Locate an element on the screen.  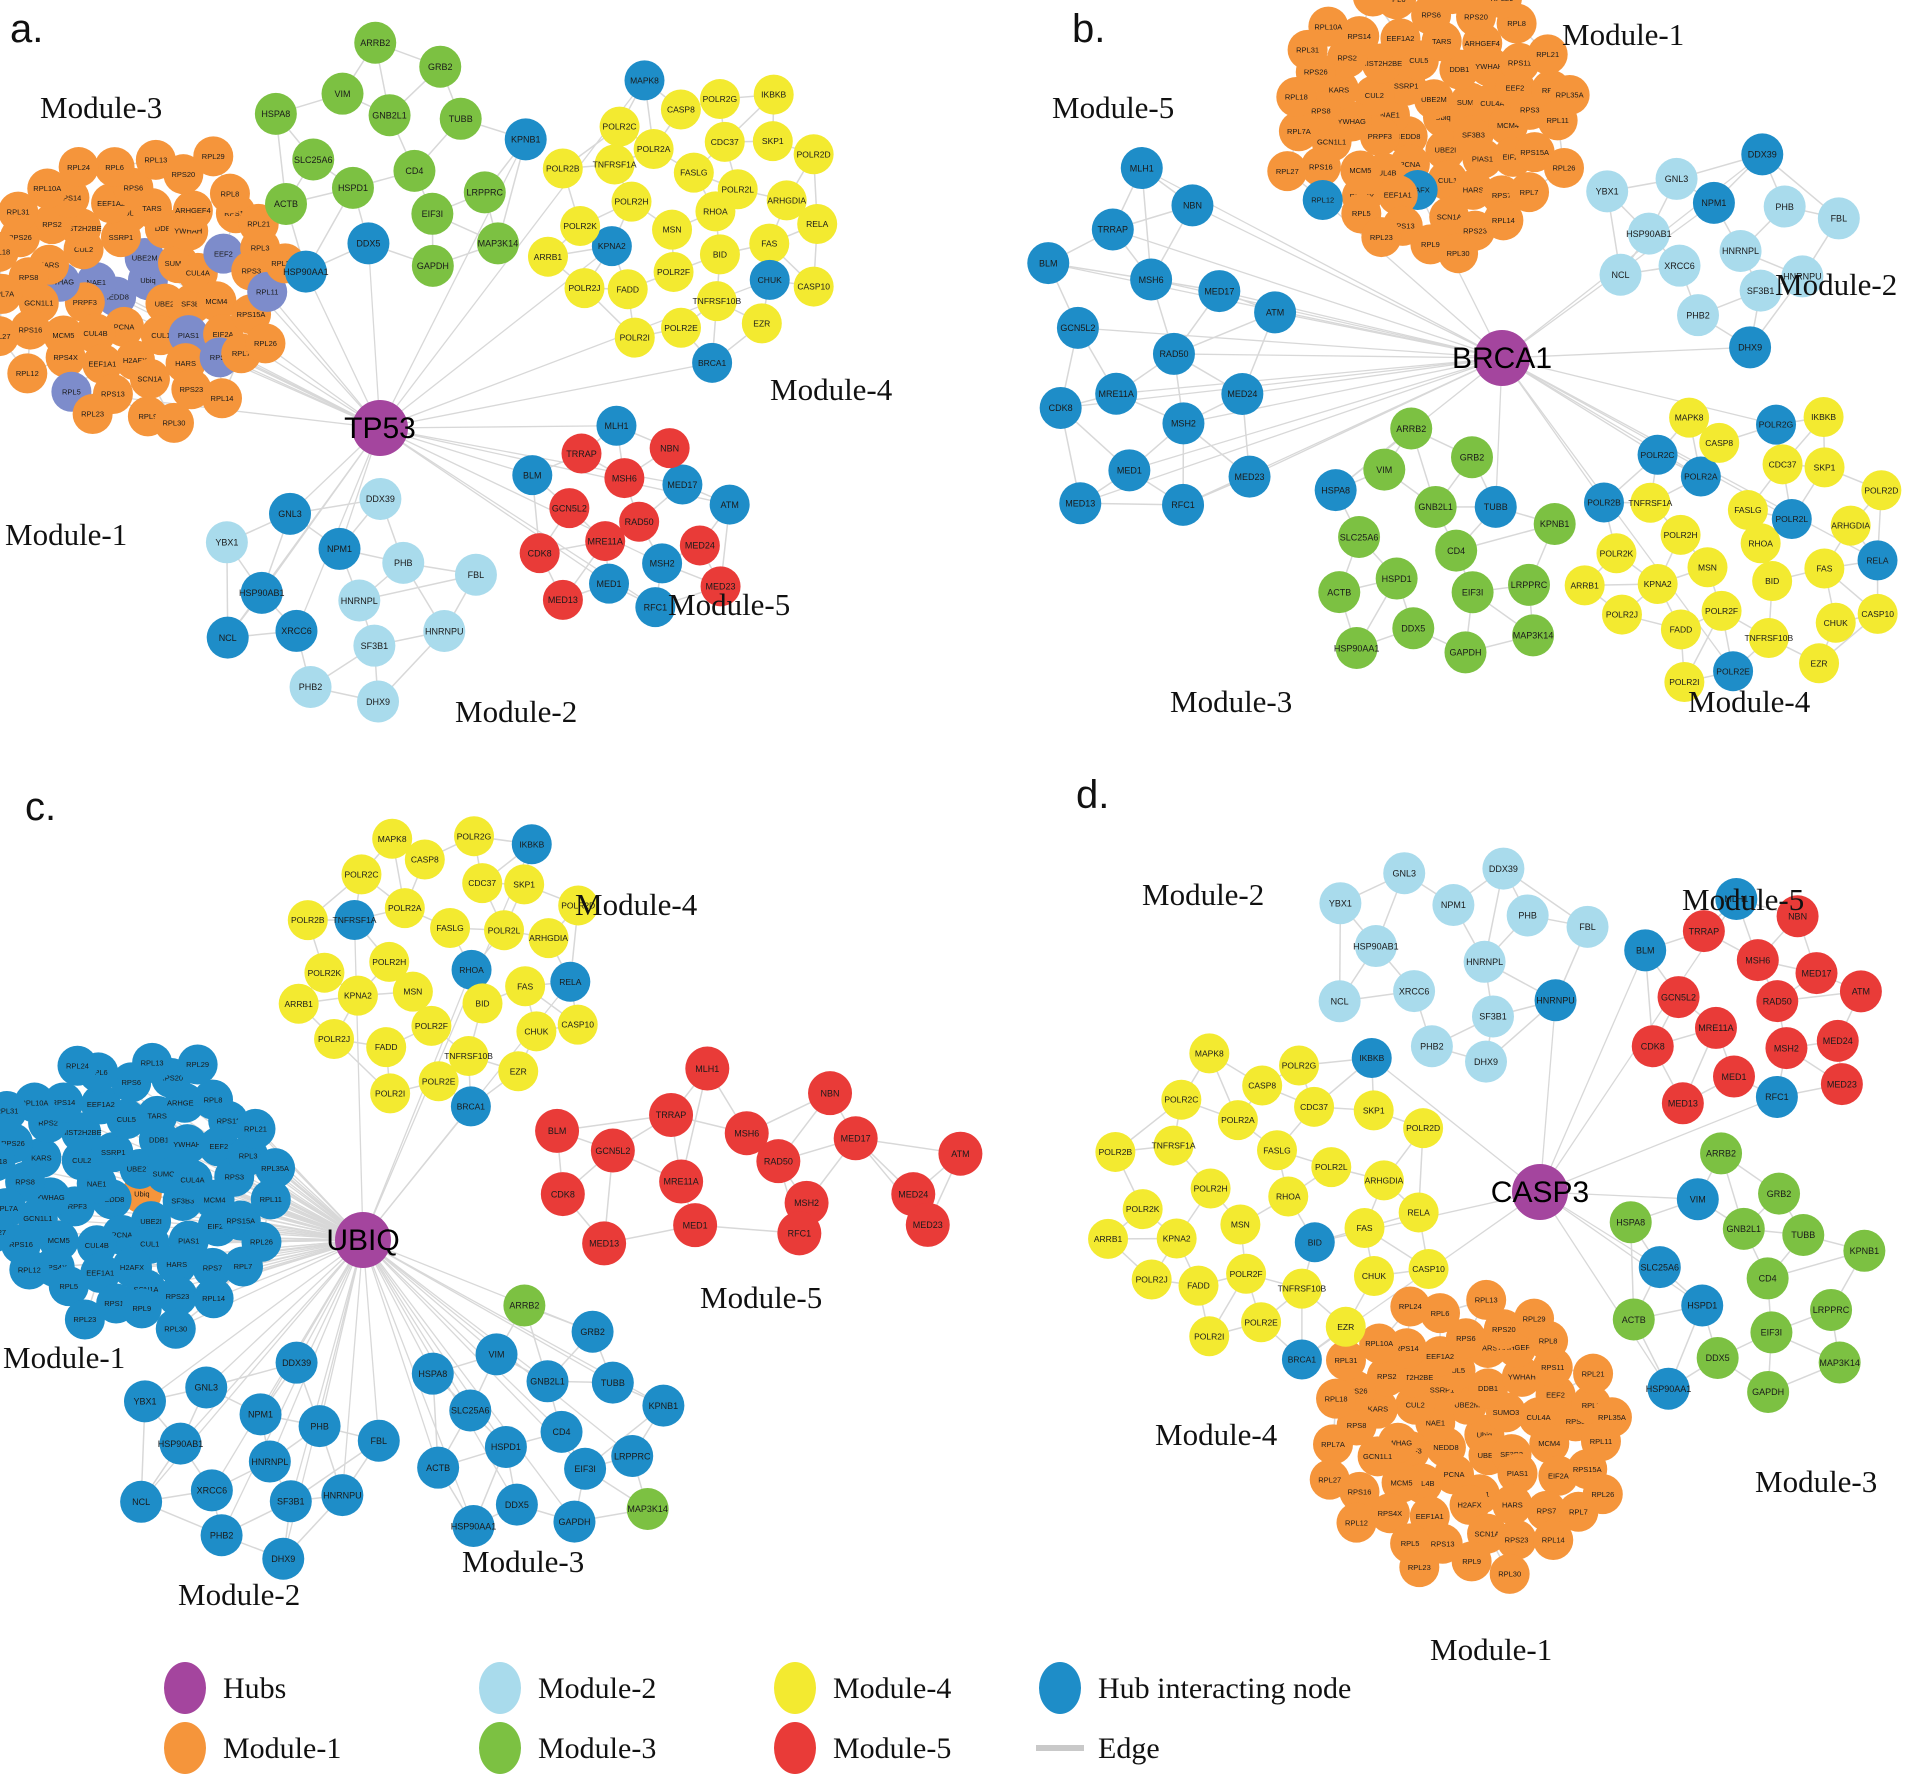
node-label-HSP90AA1: HSP90AA1 is located at coordinates (1357, 648).